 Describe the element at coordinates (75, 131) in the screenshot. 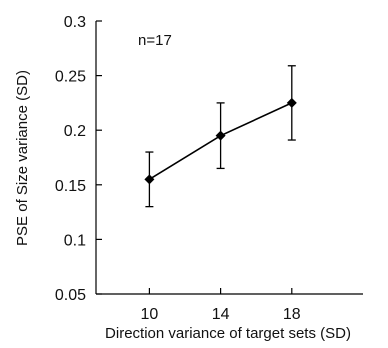

I see `y-tick-label: 0.2` at that location.